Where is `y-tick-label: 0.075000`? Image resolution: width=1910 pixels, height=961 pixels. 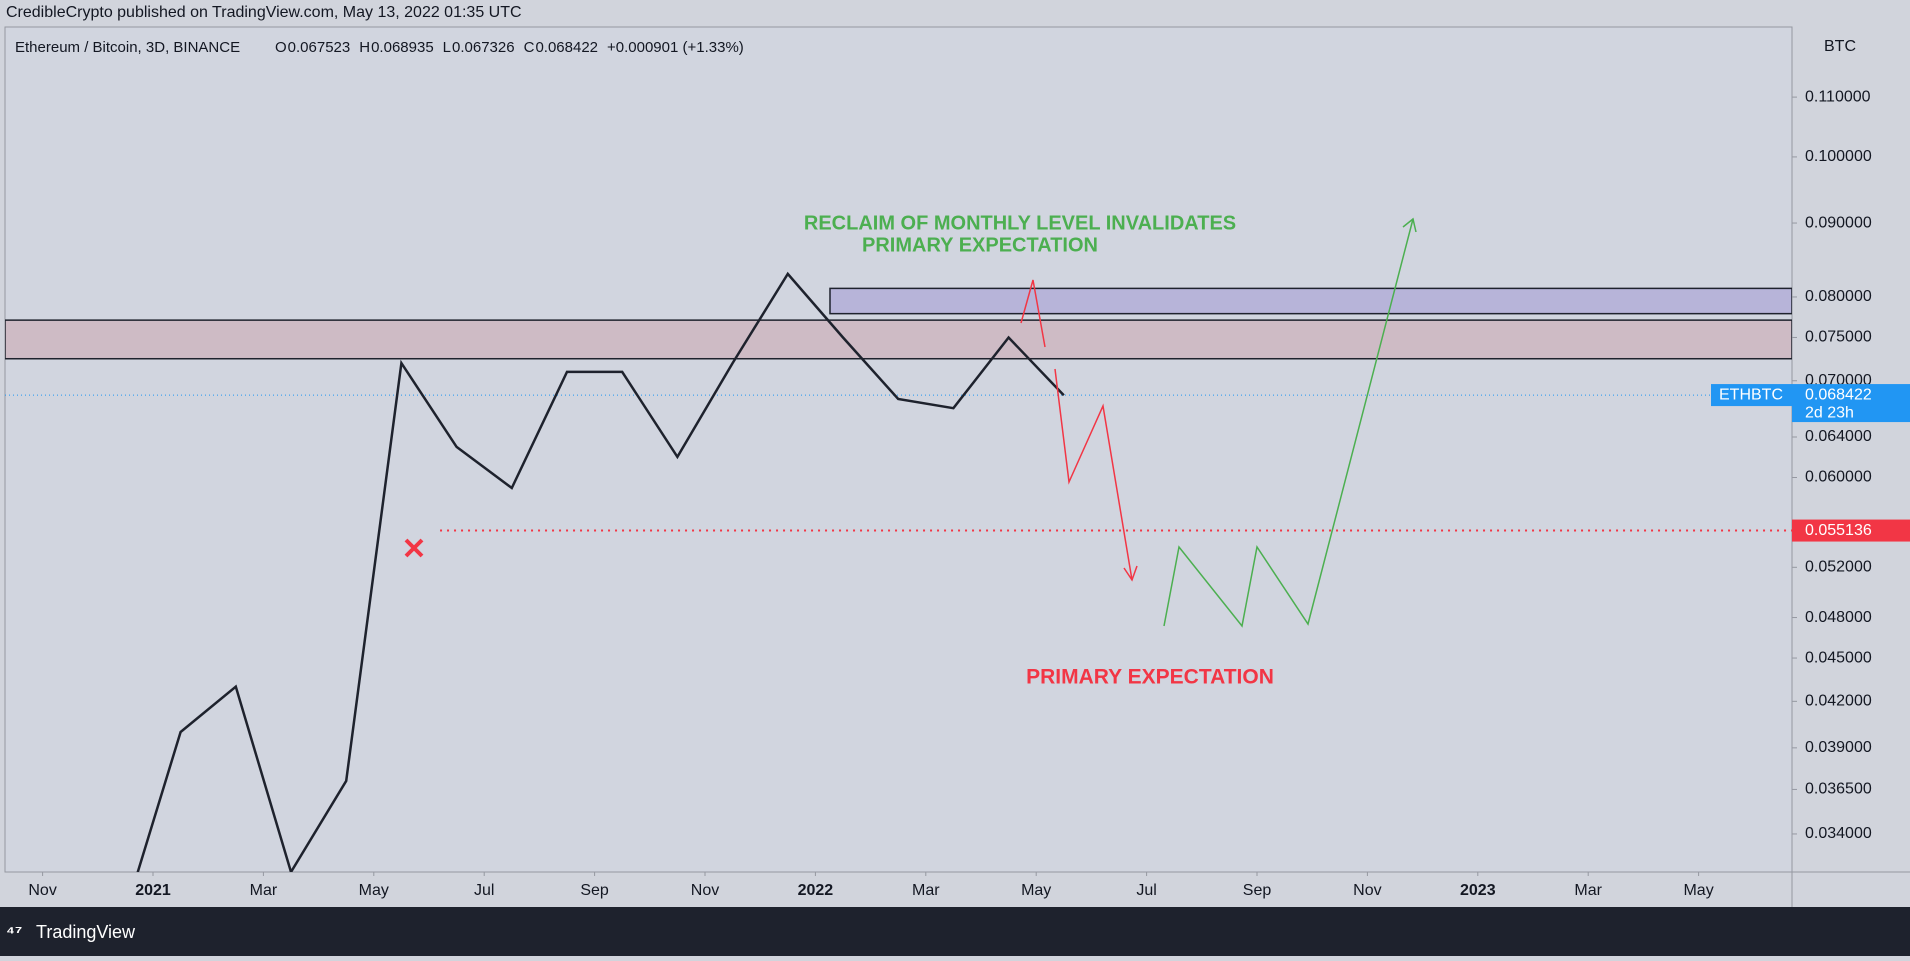
y-tick-label: 0.075000 is located at coordinates (1838, 337).